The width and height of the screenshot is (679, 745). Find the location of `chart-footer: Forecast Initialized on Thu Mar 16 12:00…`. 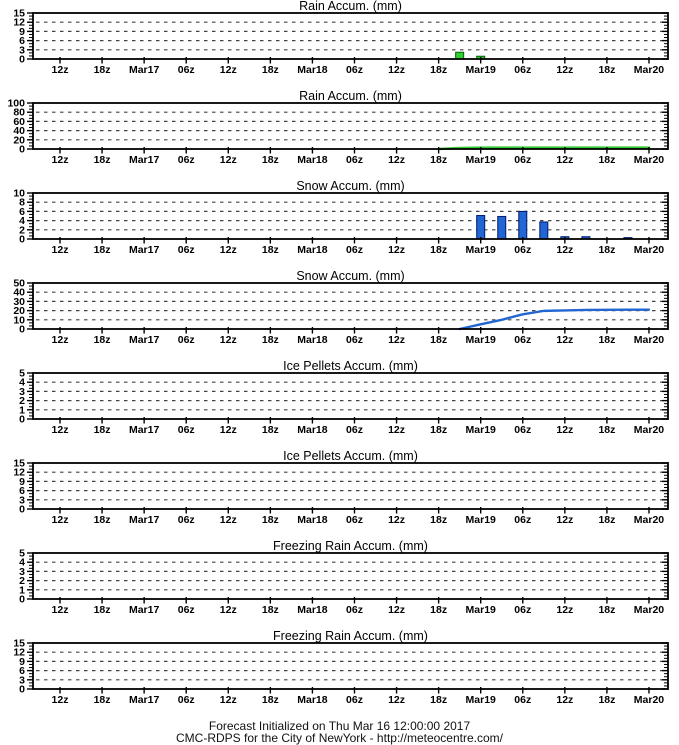

chart-footer: Forecast Initialized on Thu Mar 16 12:00… is located at coordinates (339, 732).